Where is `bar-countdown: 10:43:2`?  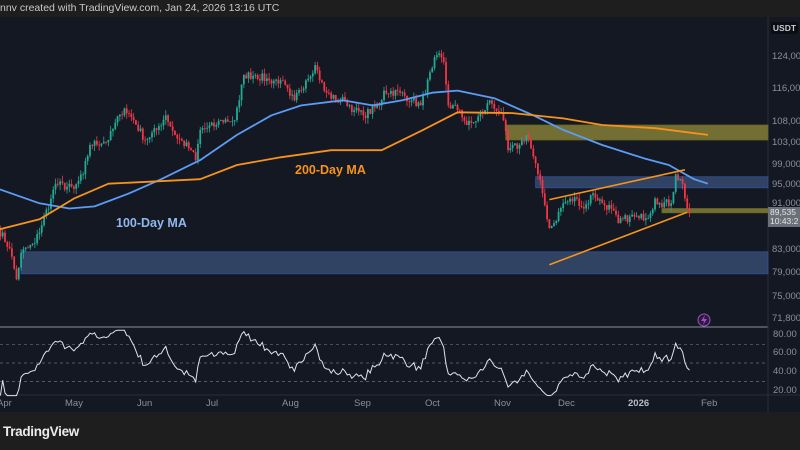
bar-countdown: 10:43:2 is located at coordinates (784, 221).